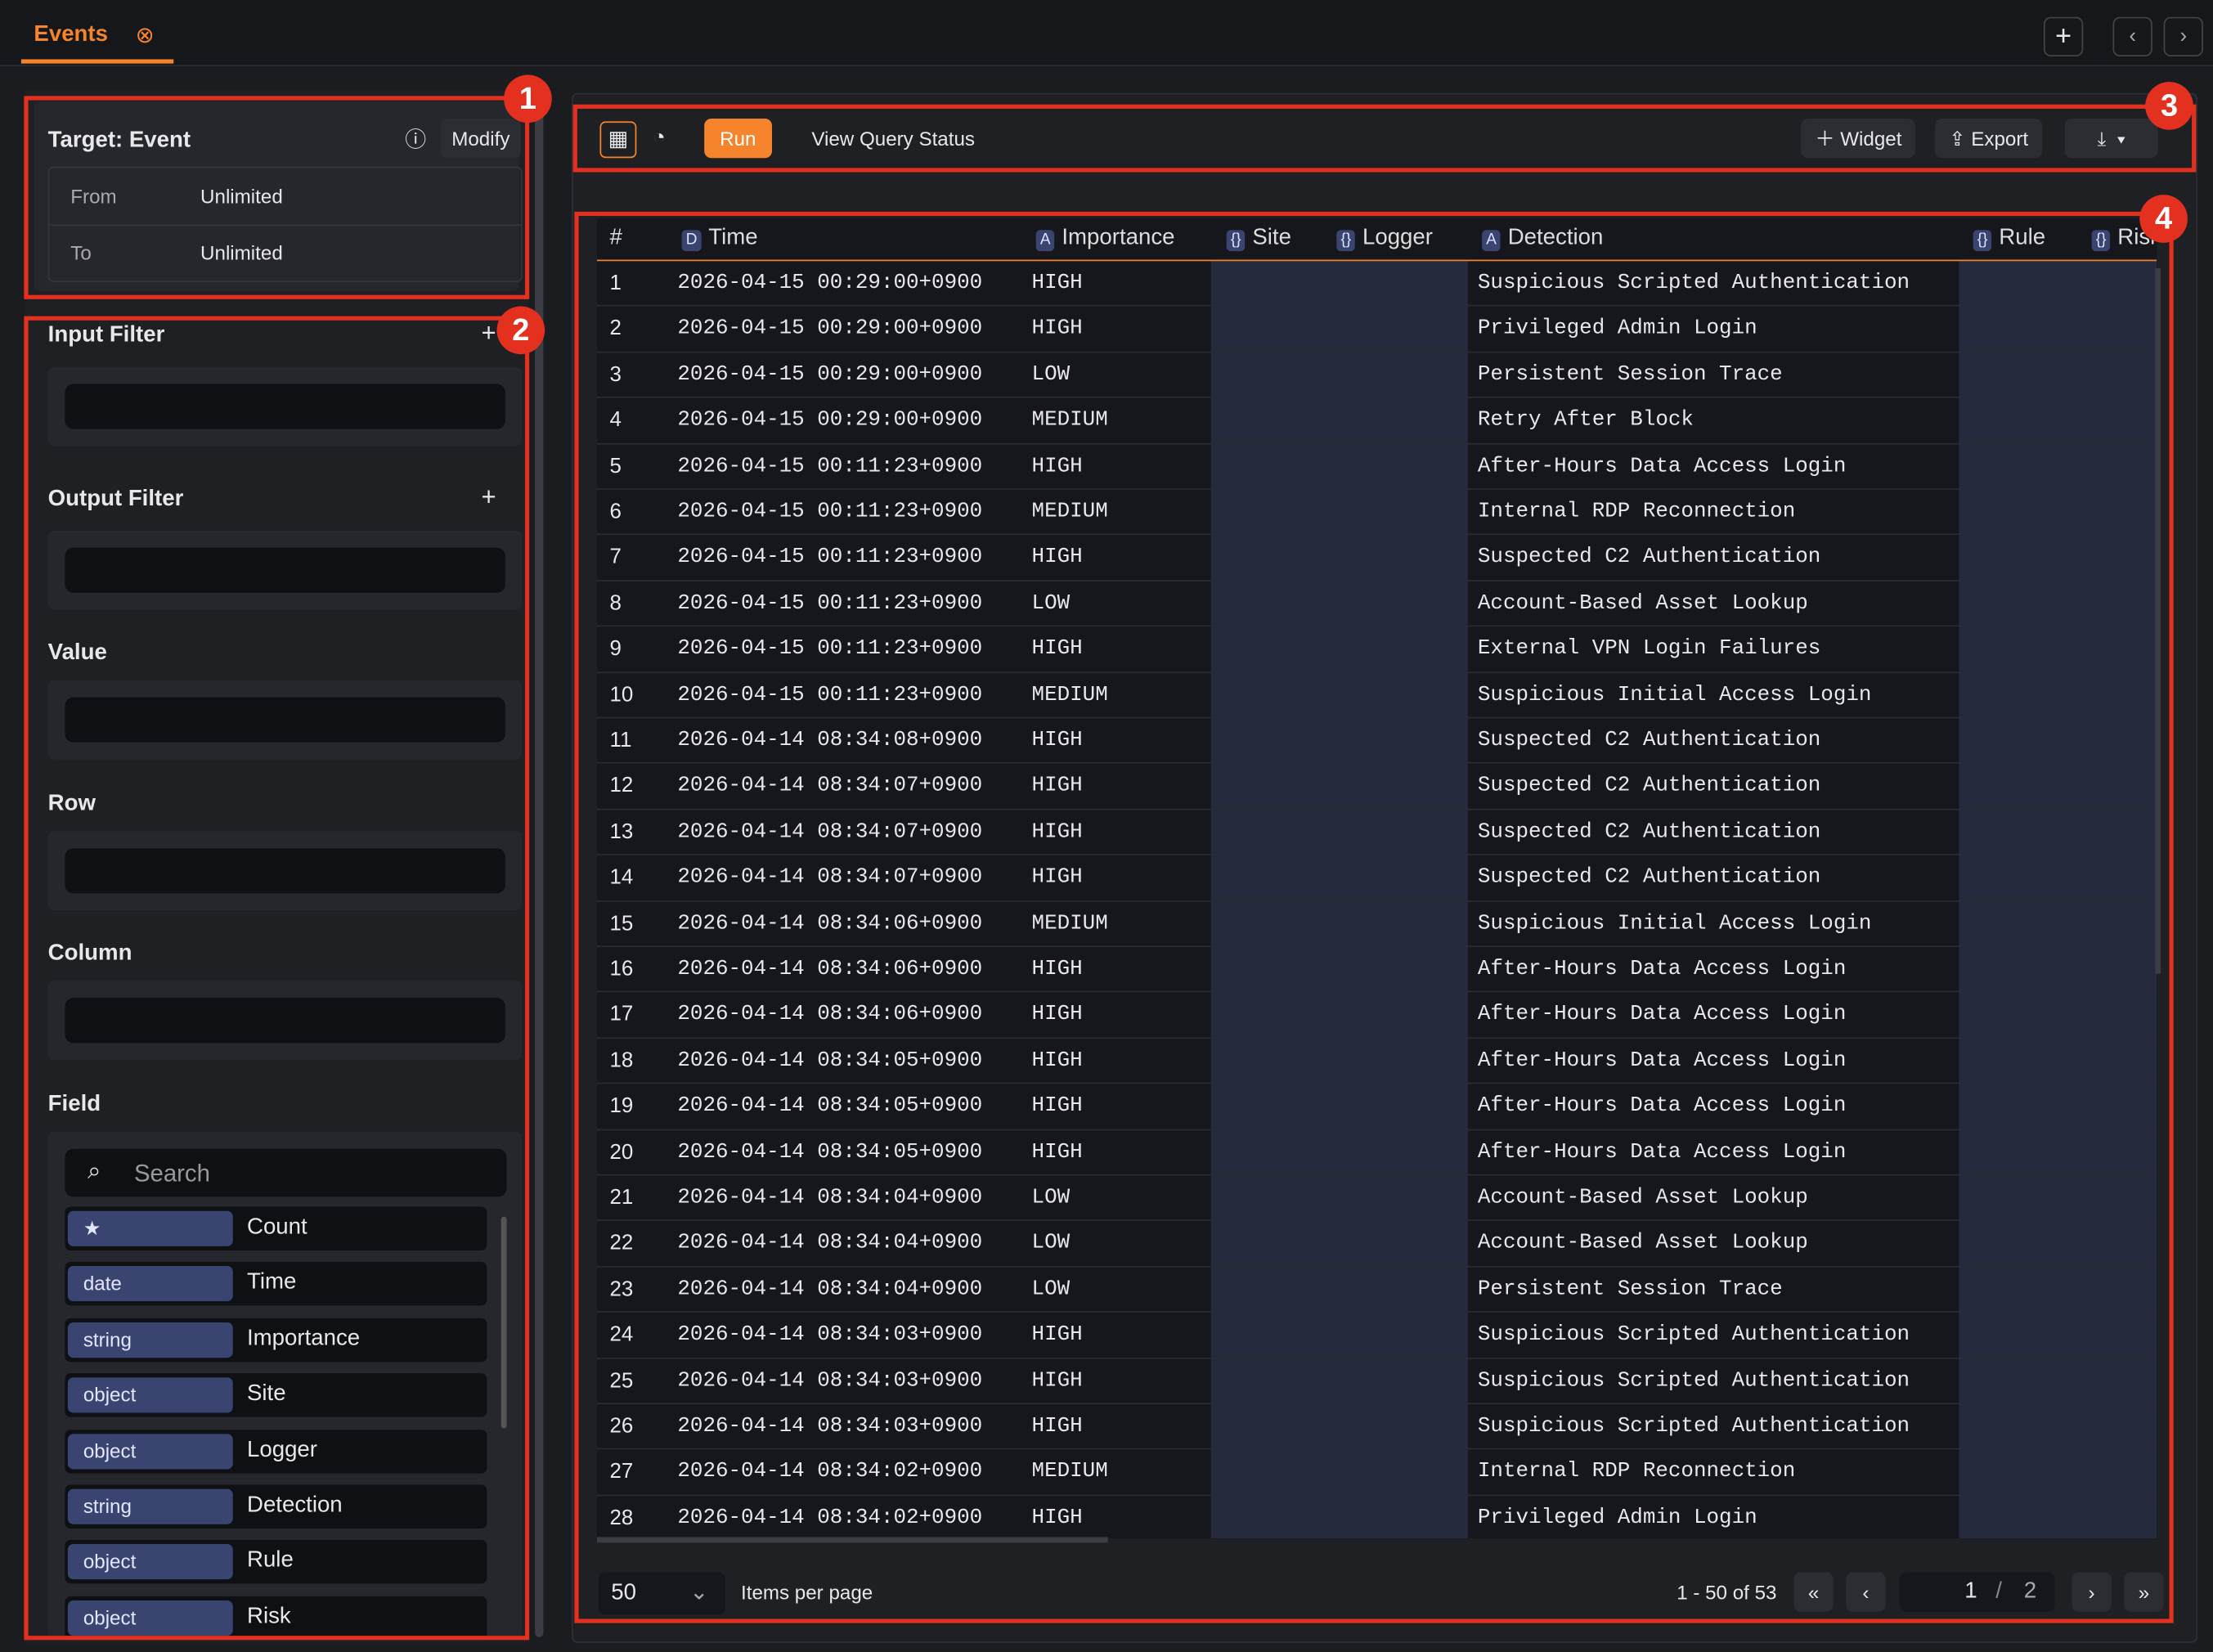 The height and width of the screenshot is (1652, 2213). What do you see at coordinates (1693, 1334) in the screenshot?
I see `table-cell: Suspicious Scripted Authentication` at bounding box center [1693, 1334].